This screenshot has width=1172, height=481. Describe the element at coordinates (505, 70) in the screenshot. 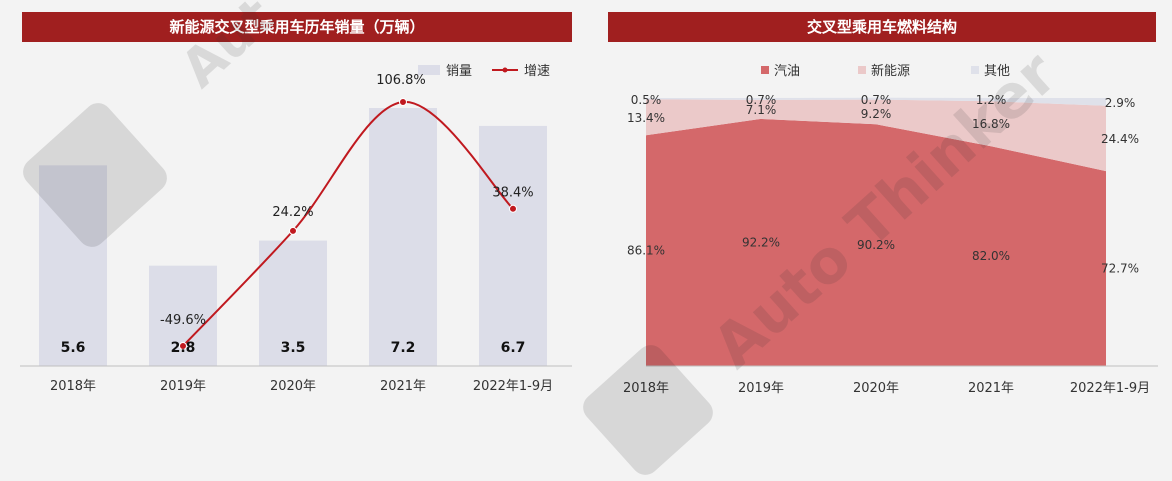

I see `legend-marker-growth` at that location.